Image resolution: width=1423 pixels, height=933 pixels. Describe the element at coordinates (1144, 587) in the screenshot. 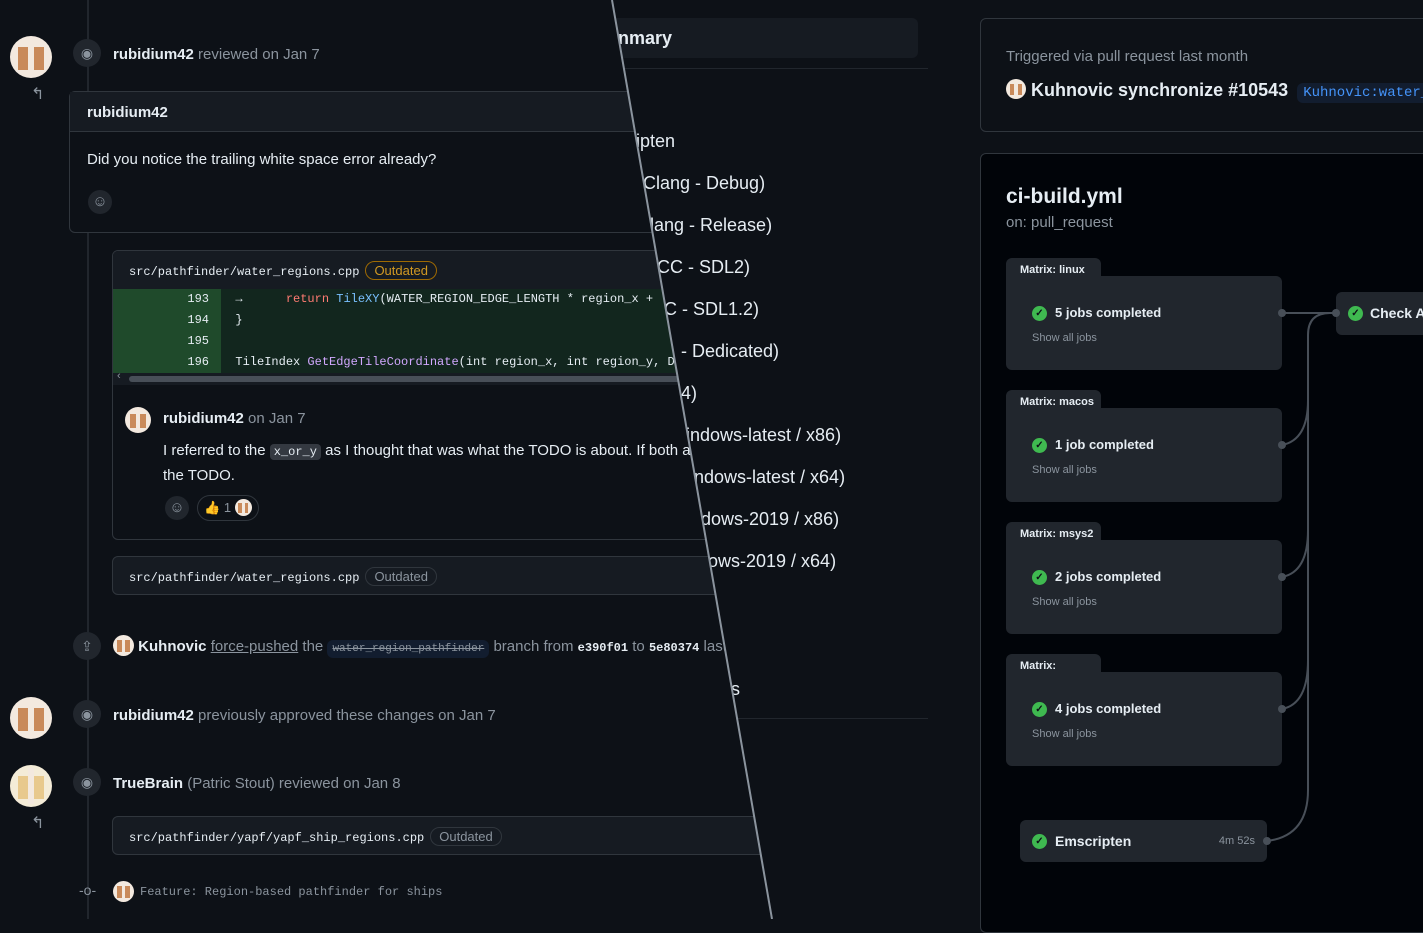

I see `matrix-card: ✓ 2 jobs completed Show all jobs` at that location.